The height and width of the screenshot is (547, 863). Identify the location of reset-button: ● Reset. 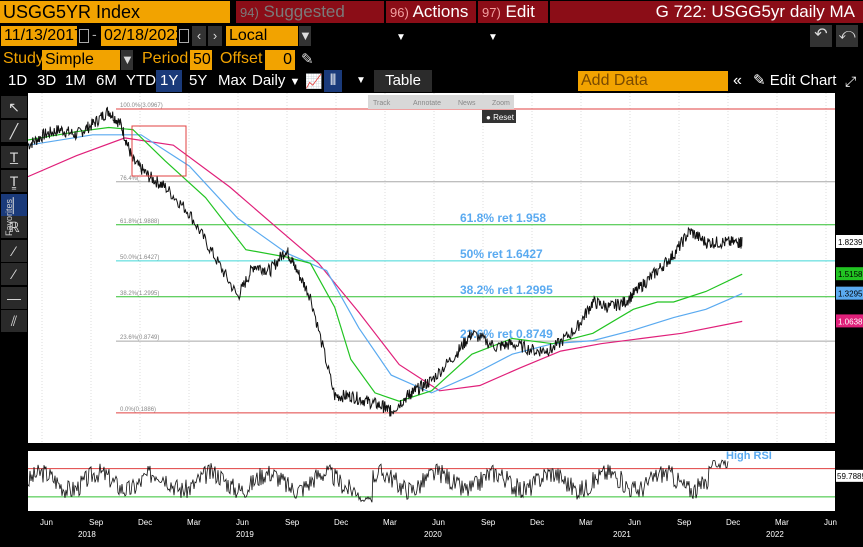
(500, 117).